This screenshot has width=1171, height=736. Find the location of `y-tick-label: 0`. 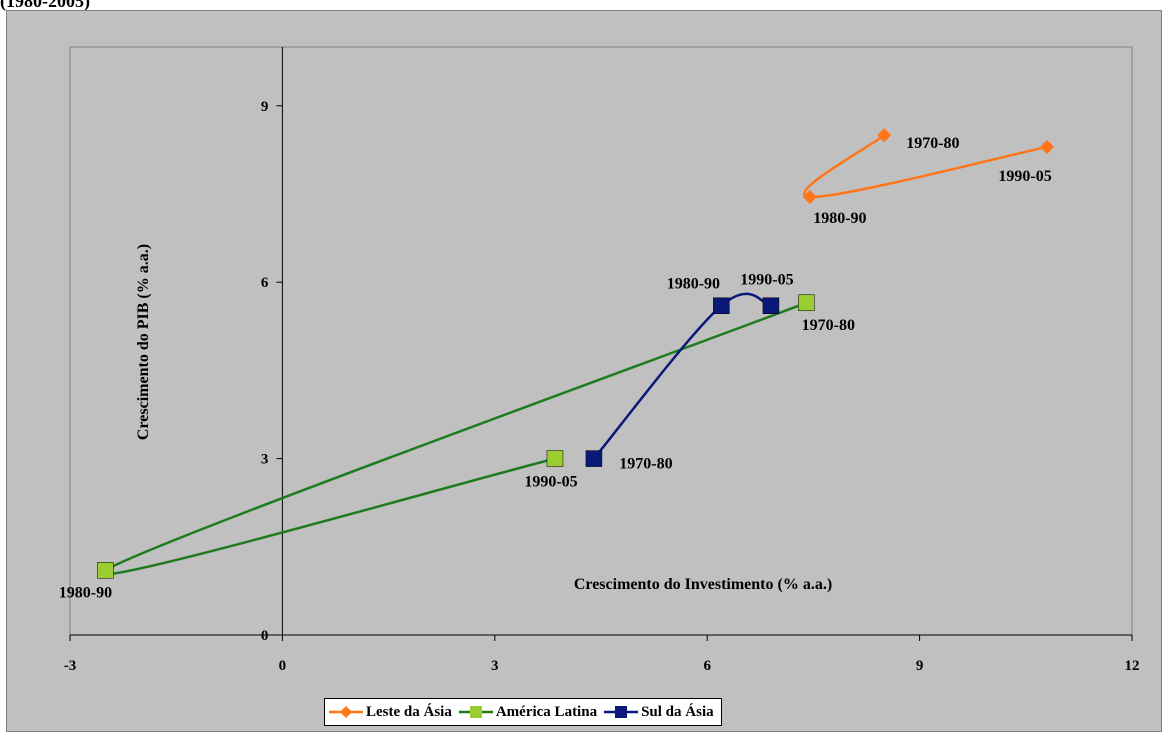

y-tick-label: 0 is located at coordinates (265, 636).